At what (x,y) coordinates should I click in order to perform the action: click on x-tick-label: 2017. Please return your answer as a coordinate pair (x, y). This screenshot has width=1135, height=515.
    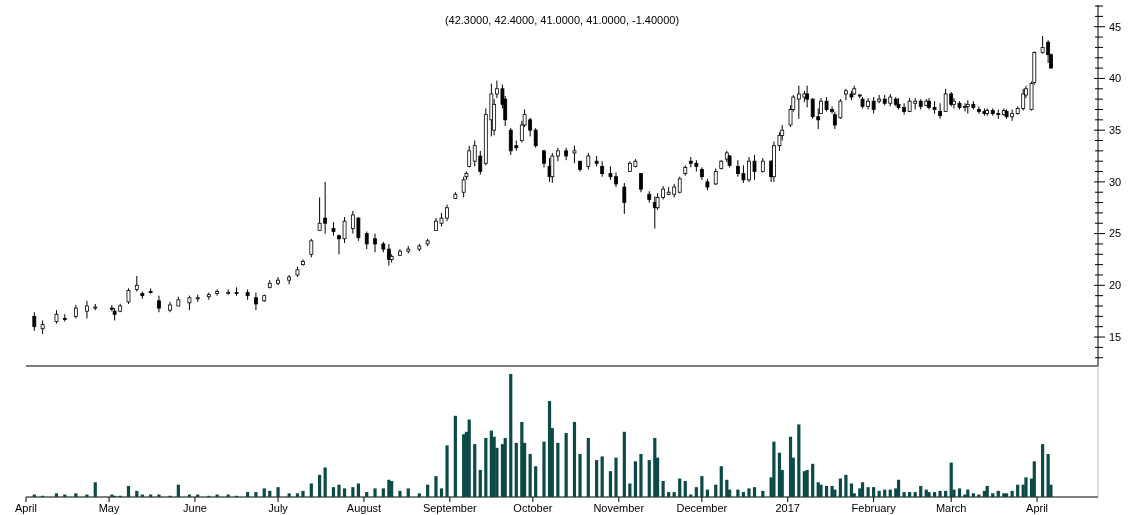
    Looking at the image, I should click on (787, 508).